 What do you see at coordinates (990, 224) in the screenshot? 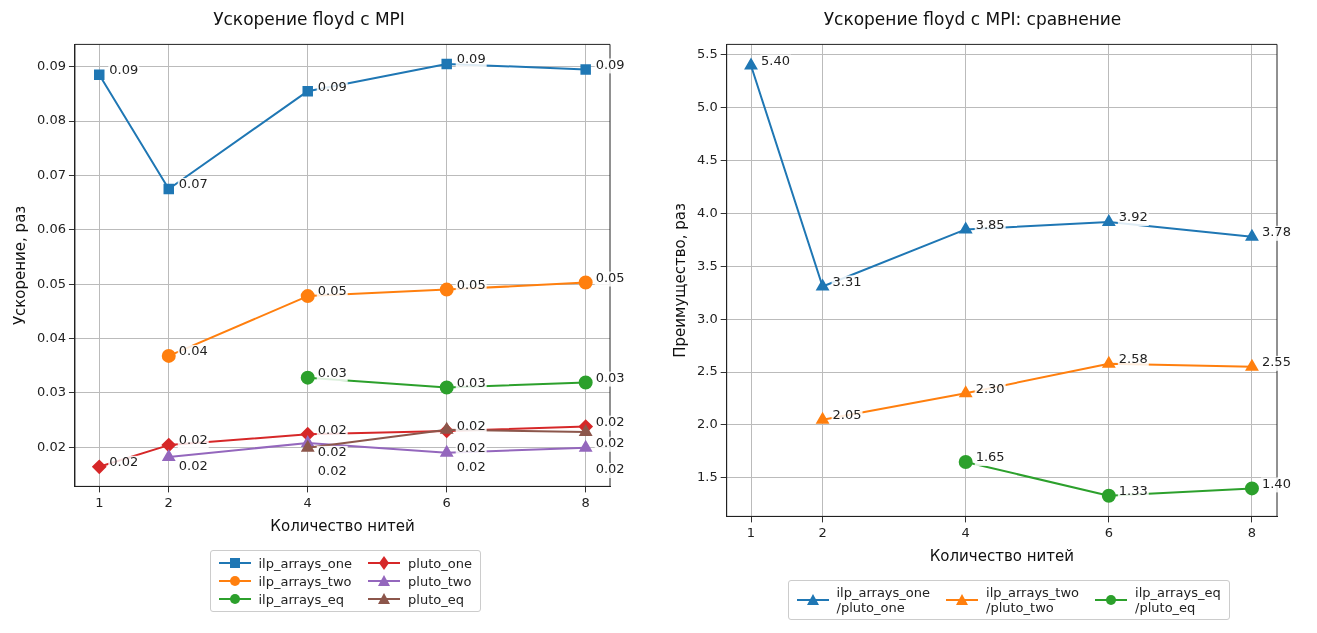
I see `data-label: 3.85` at bounding box center [990, 224].